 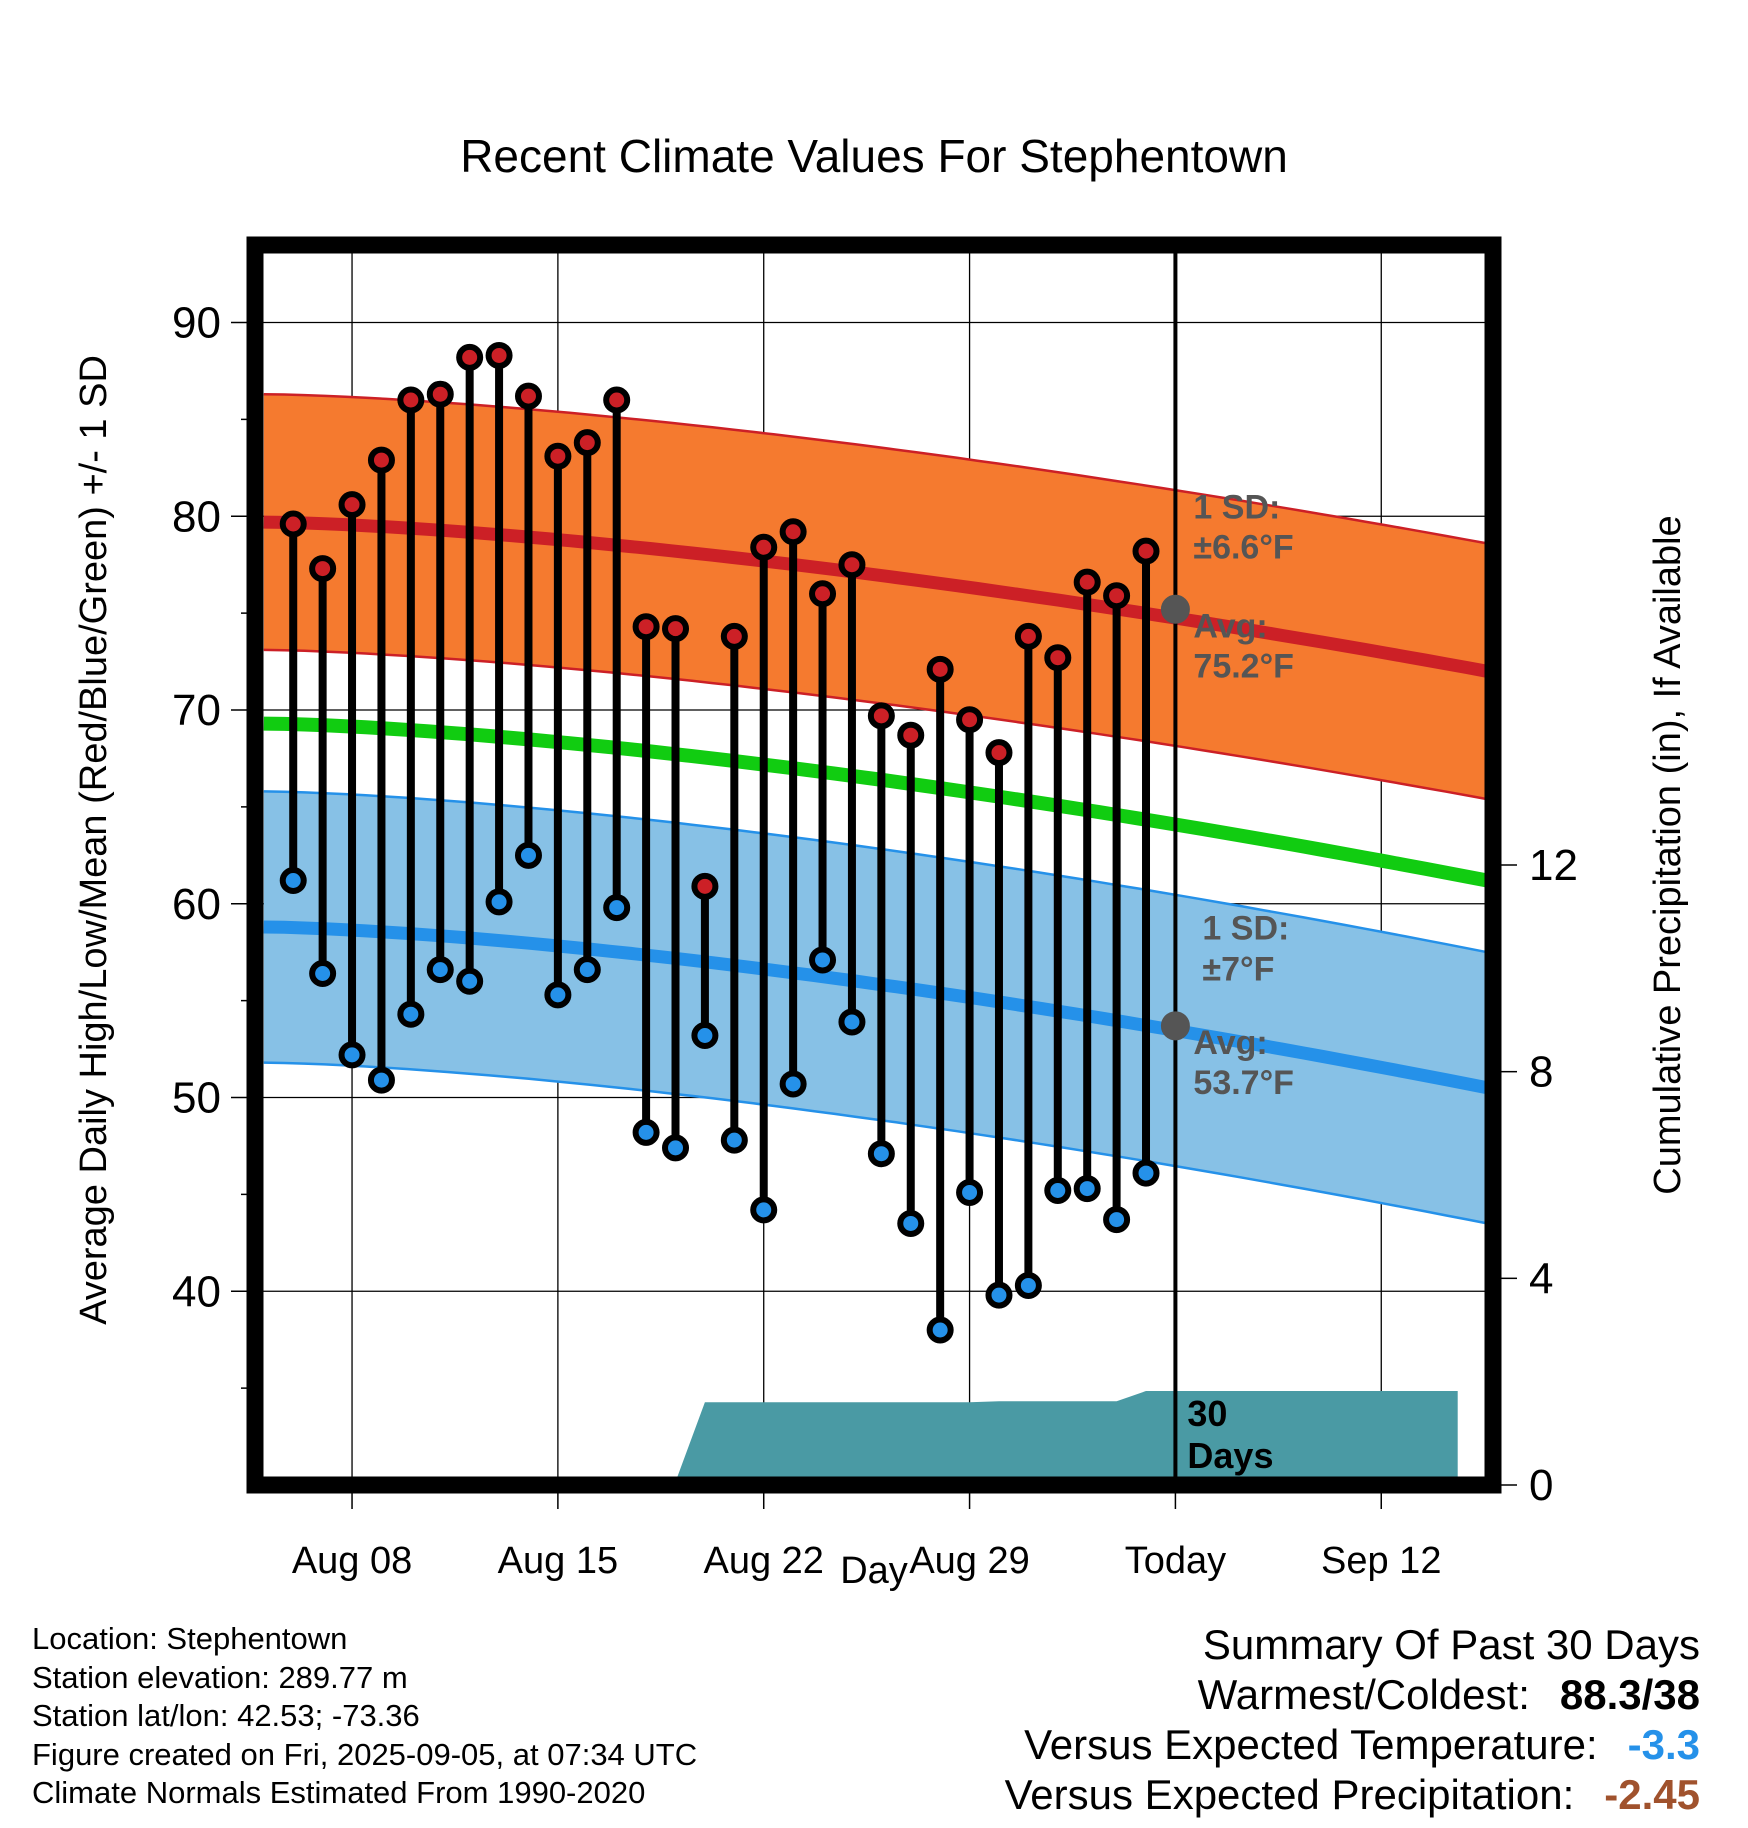 What do you see at coordinates (1230, 1043) in the screenshot?
I see `low-avg-label: Avg:` at bounding box center [1230, 1043].